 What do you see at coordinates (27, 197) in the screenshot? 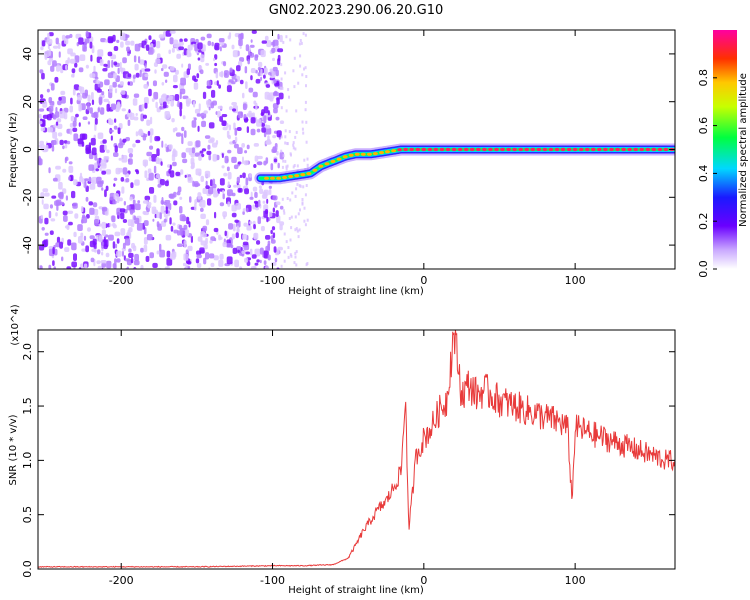
I see `spectrogram-y-tick-label: -20` at bounding box center [27, 197].